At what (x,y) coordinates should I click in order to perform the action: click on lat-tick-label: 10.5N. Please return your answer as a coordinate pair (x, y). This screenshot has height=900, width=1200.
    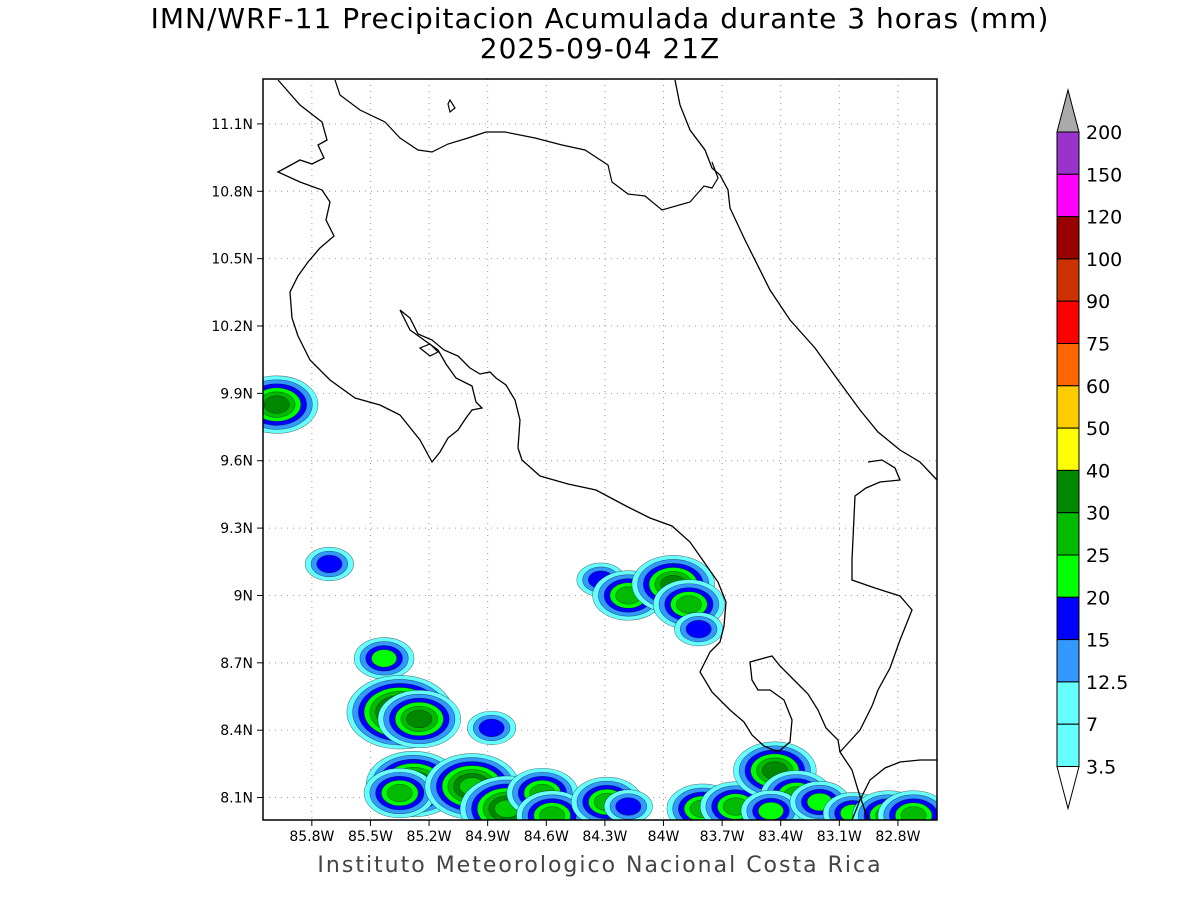
    Looking at the image, I should click on (232, 260).